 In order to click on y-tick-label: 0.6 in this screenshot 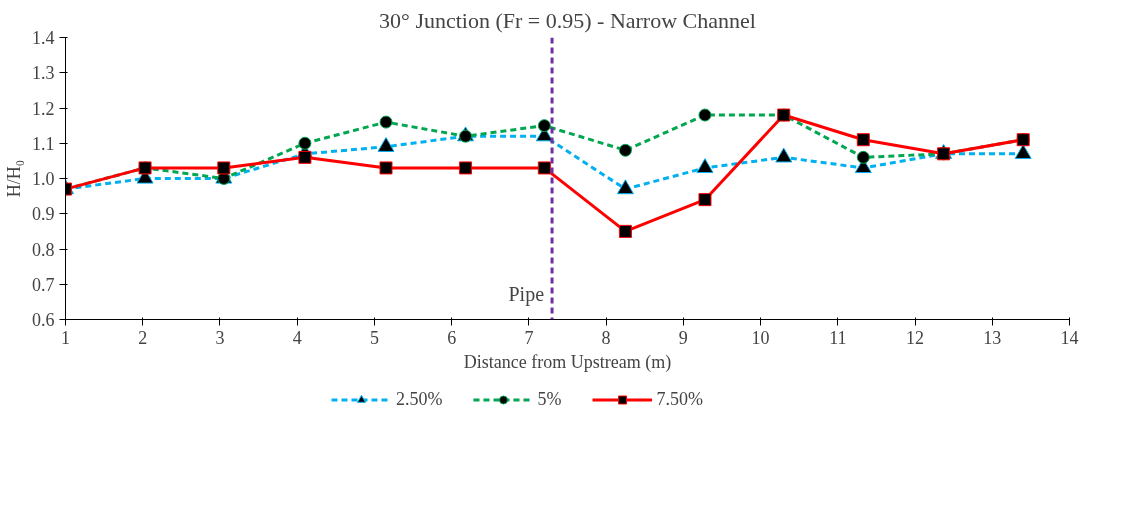, I will do `click(43, 320)`.